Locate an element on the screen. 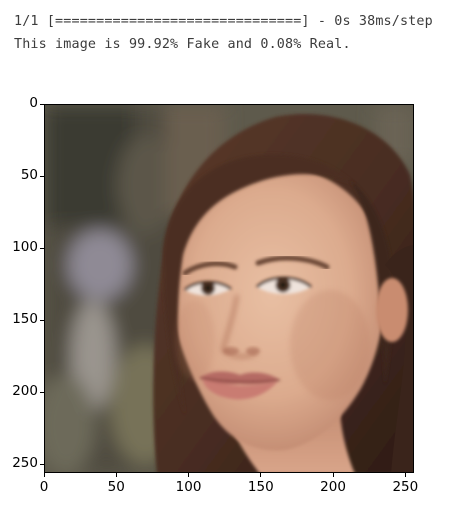  y-axis is located at coordinates (22, 258).